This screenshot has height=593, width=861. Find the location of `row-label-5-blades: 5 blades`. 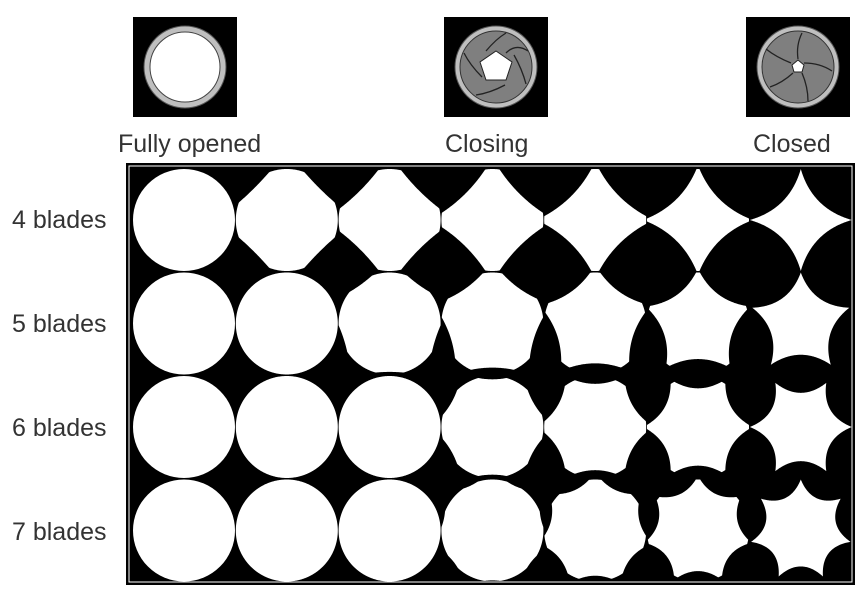

row-label-5-blades: 5 blades is located at coordinates (59, 324).